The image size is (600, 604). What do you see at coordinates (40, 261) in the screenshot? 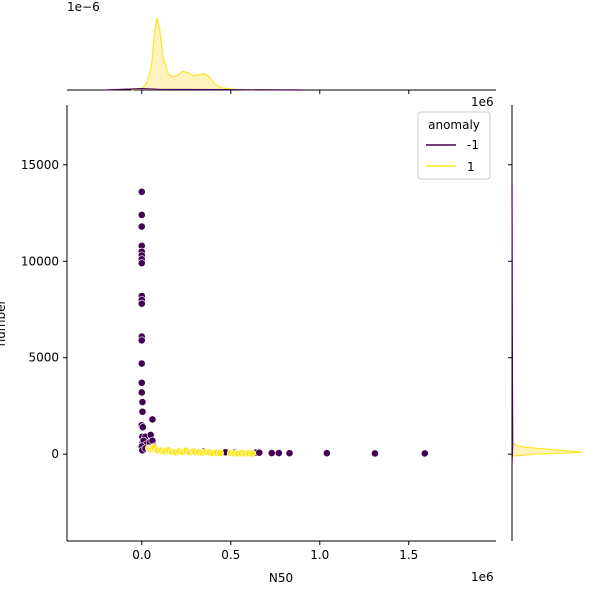
I see `y-tick-label: 10000` at bounding box center [40, 261].